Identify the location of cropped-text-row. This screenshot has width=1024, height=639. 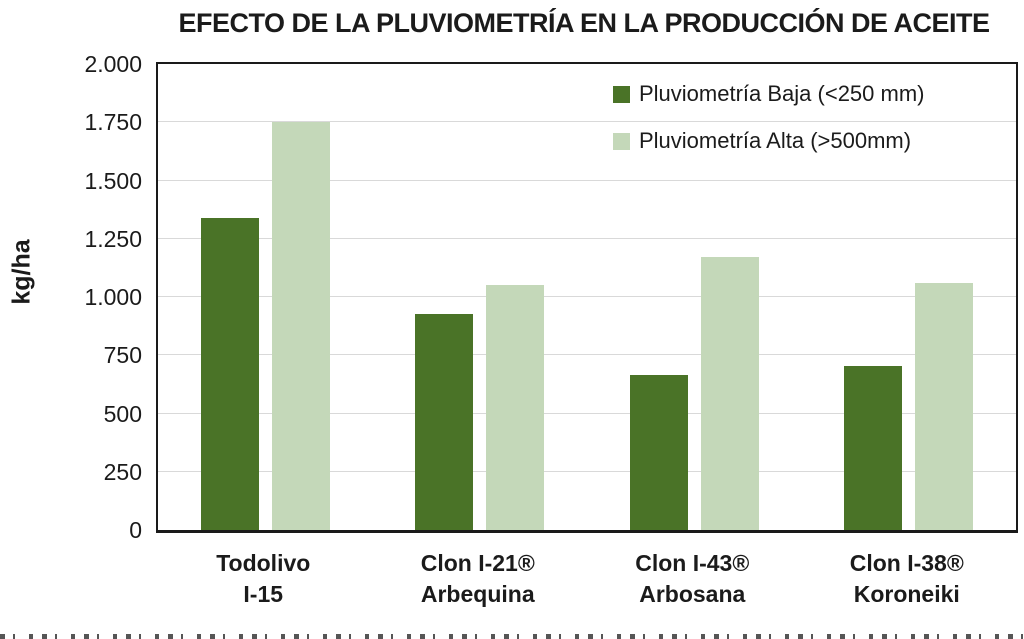
(512, 636).